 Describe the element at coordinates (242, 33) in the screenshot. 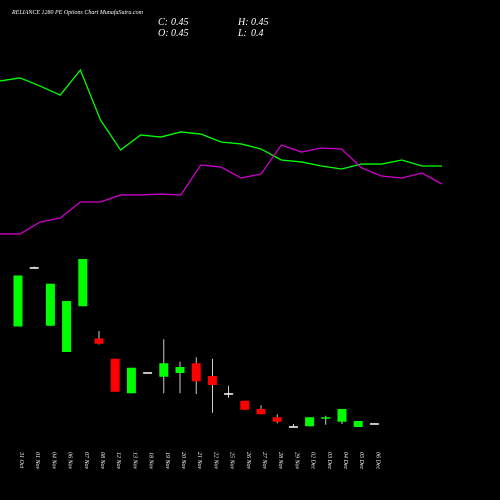

I see `summary-key: L:` at that location.